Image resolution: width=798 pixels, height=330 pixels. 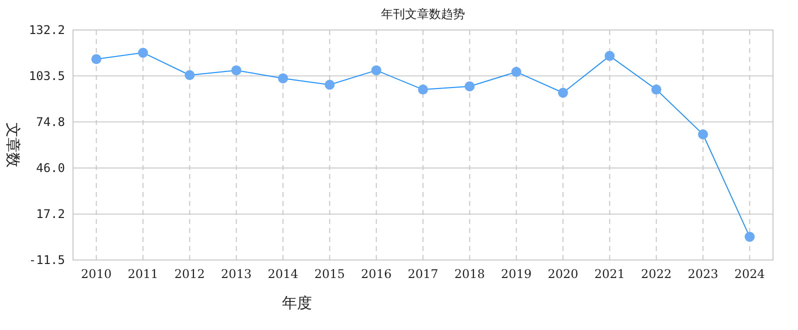 I want to click on x-tick-label: 2019, so click(x=516, y=274).